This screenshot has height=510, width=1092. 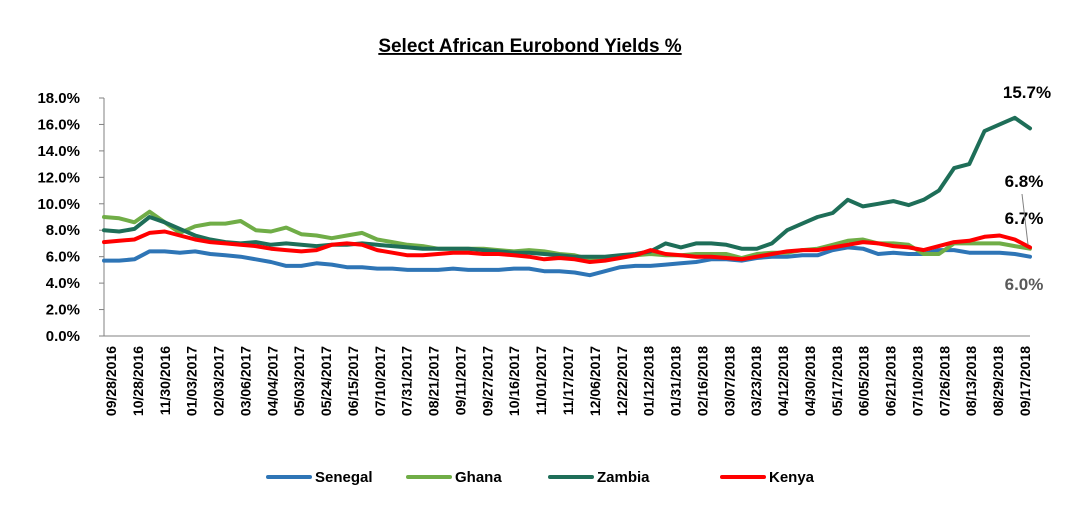 What do you see at coordinates (407, 381) in the screenshot?
I see `x-tick-label: 07/31/2017` at bounding box center [407, 381].